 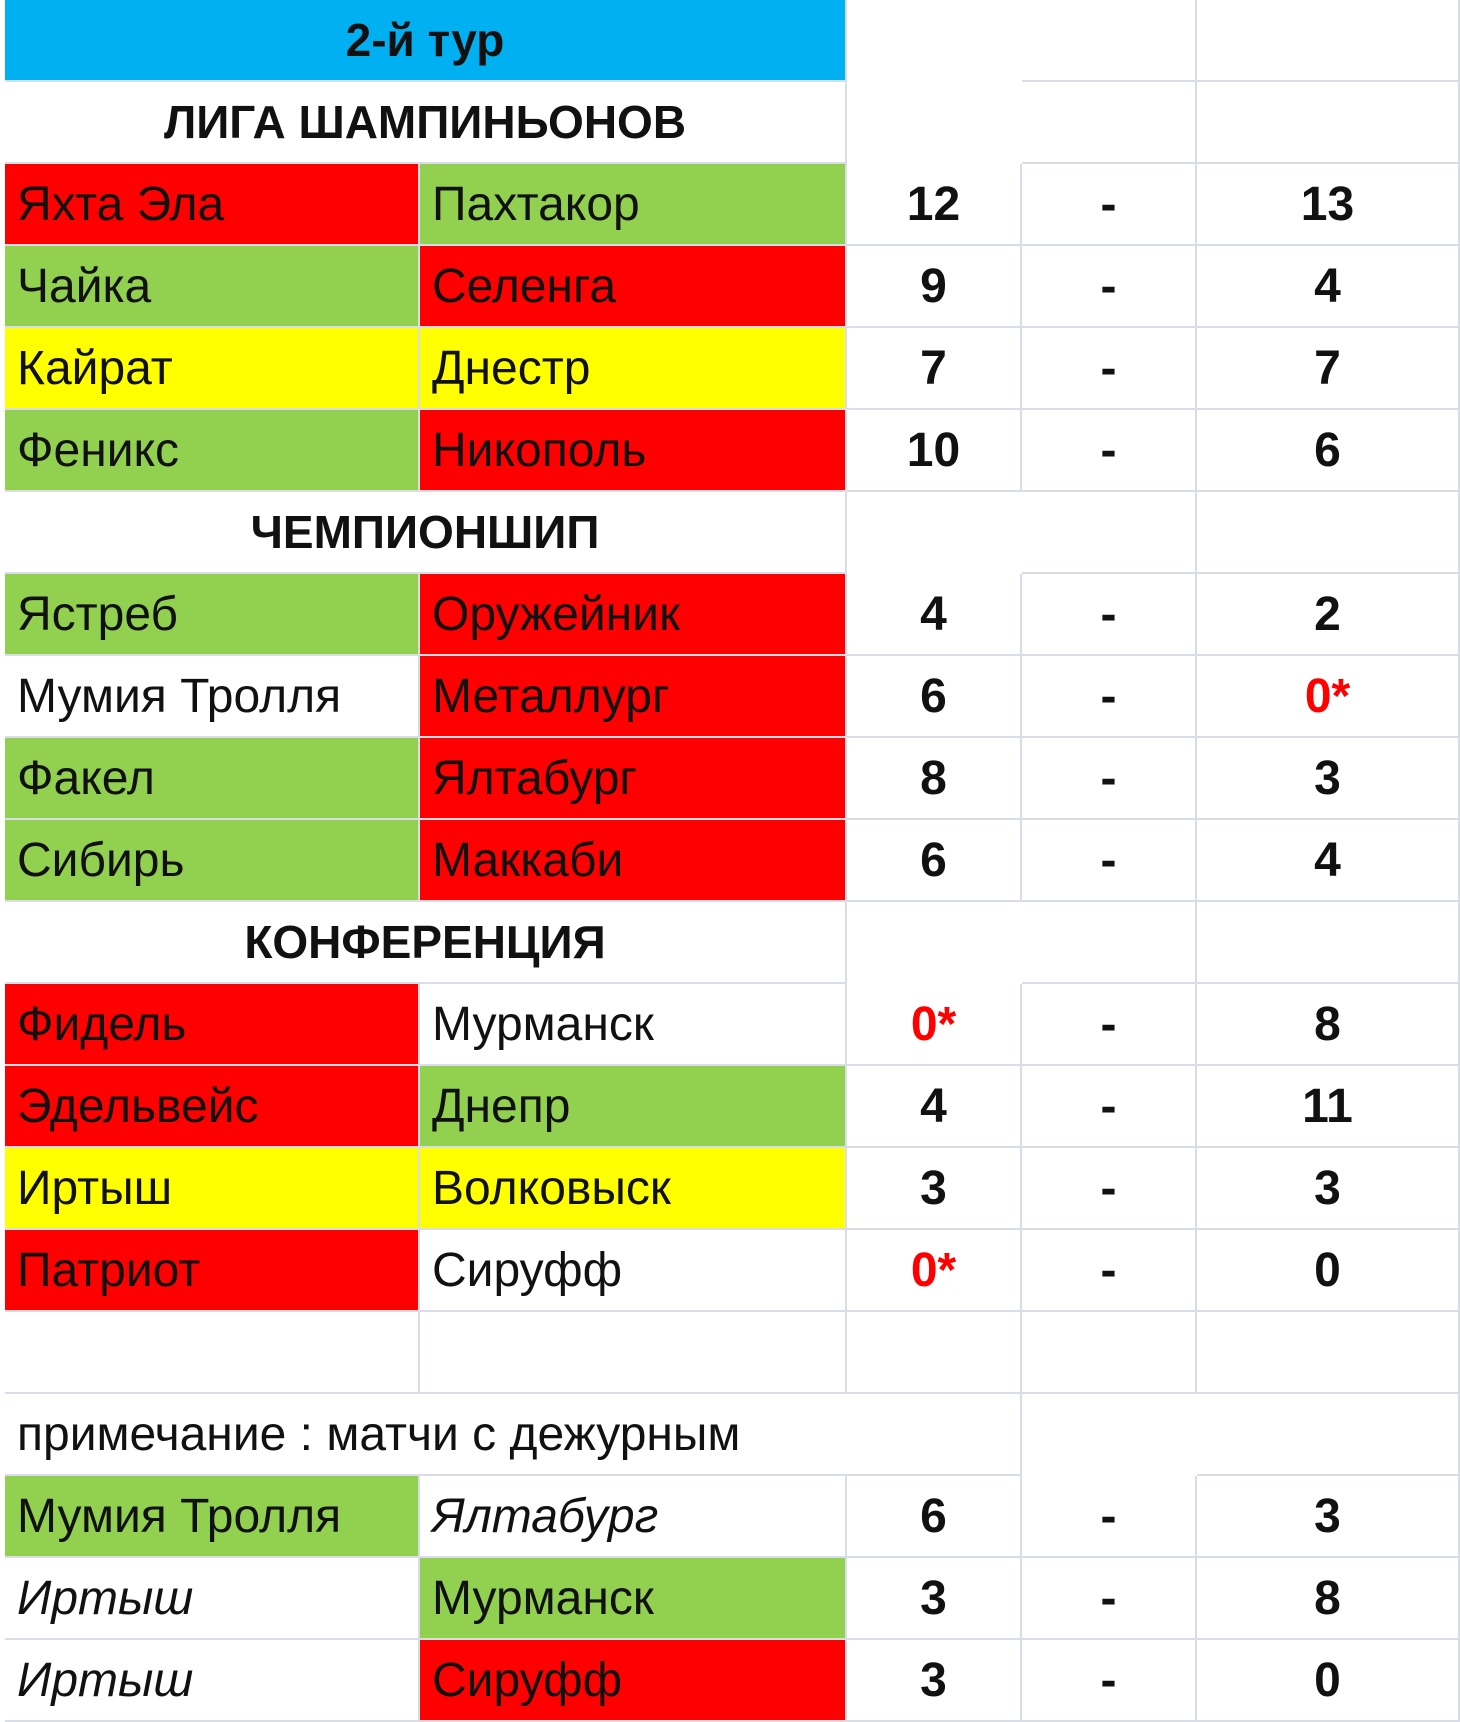 What do you see at coordinates (1328, 451) in the screenshot?
I see `away-score: 6` at bounding box center [1328, 451].